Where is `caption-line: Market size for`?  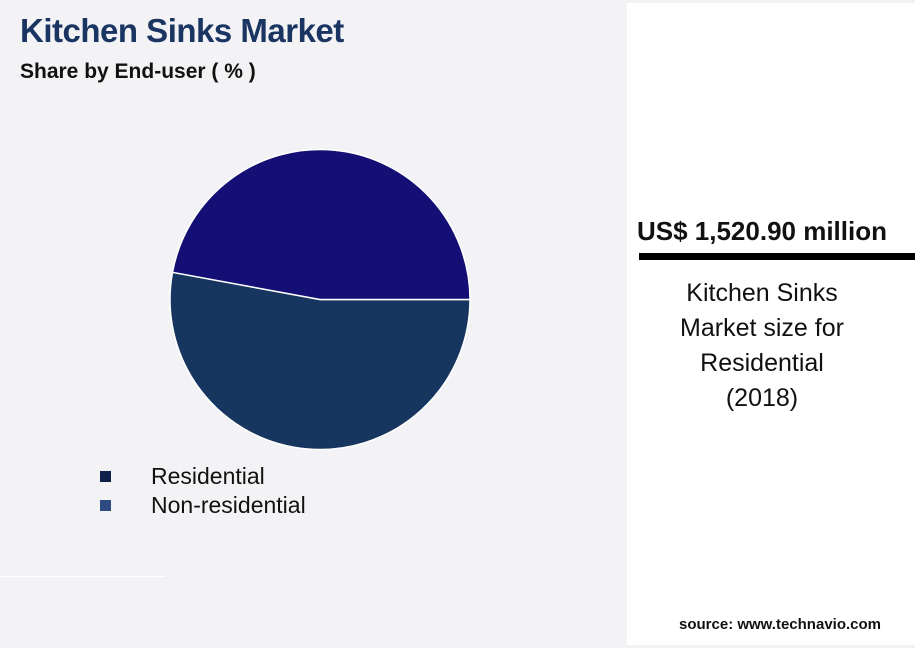 caption-line: Market size for is located at coordinates (762, 328).